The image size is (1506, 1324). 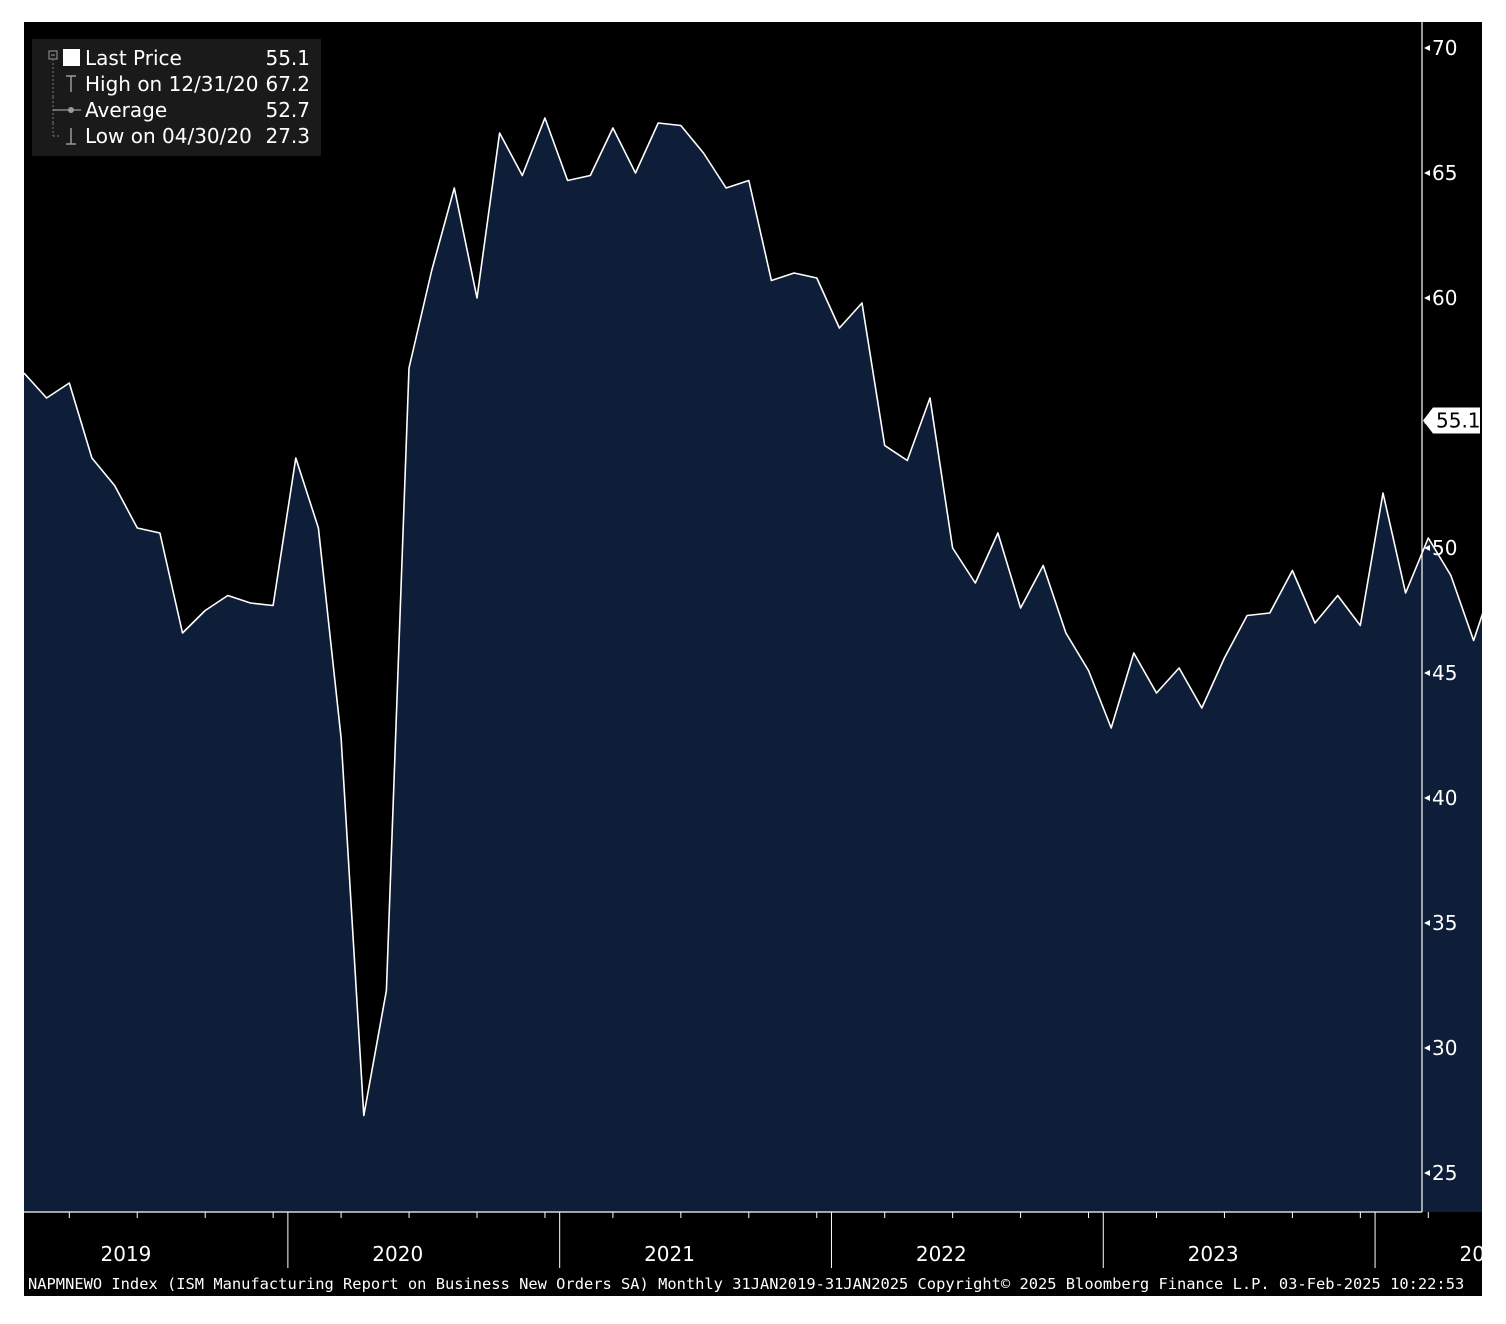 I want to click on white-square-icon, so click(x=71, y=57).